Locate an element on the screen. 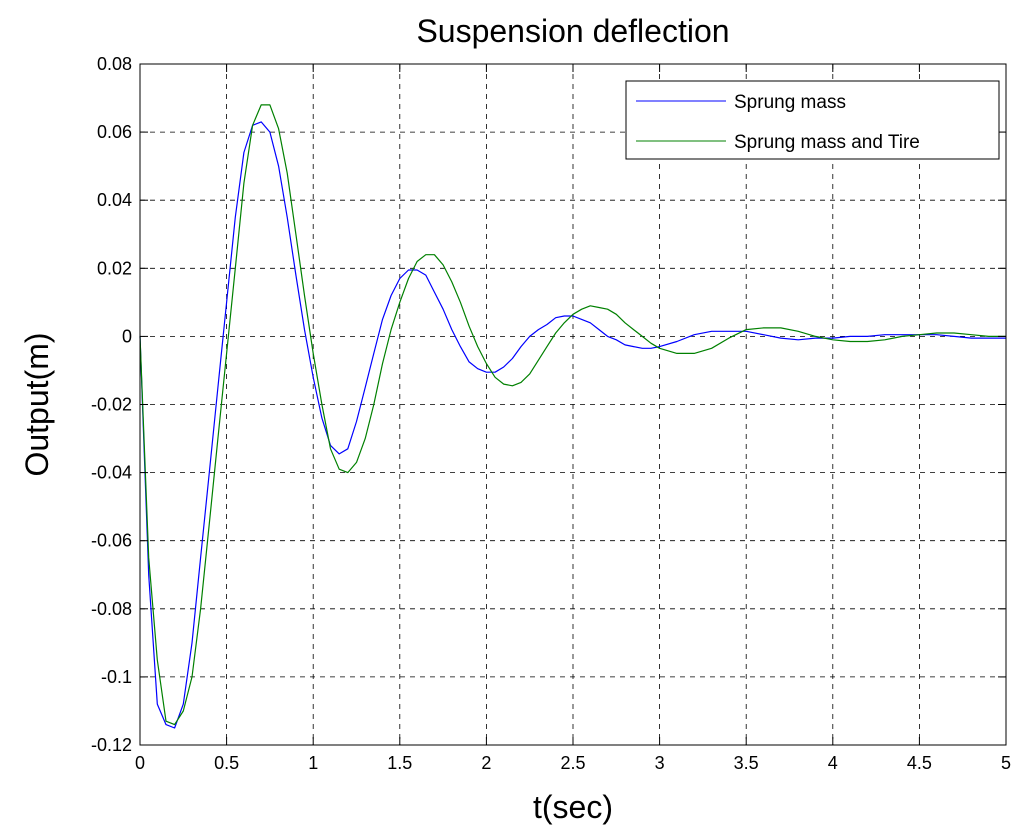  x-tick-label: 5 is located at coordinates (1006, 763).